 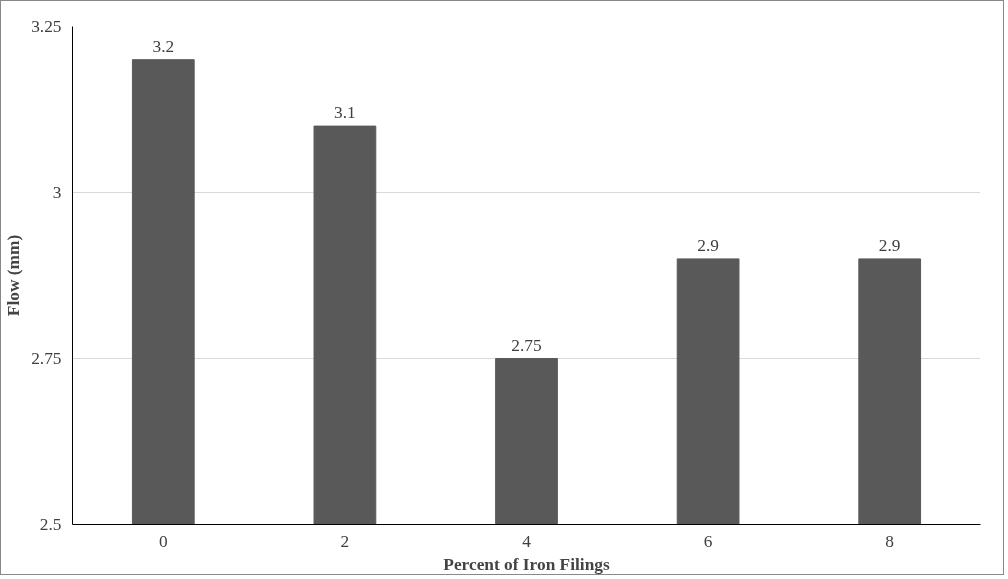 I want to click on x-tick-label: 2, so click(x=345, y=541).